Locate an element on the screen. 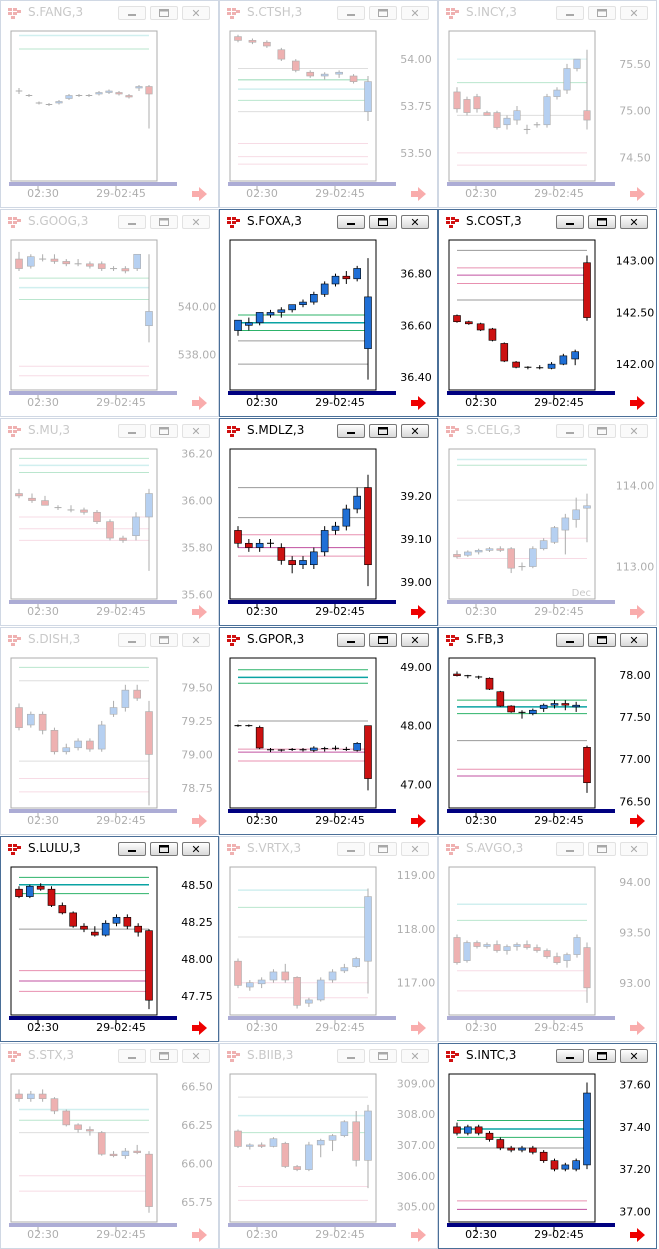 The height and width of the screenshot is (1249, 659). candlestick-chart: 143.00 142.50 142.00 02:30 29-02:45 is located at coordinates (548, 325).